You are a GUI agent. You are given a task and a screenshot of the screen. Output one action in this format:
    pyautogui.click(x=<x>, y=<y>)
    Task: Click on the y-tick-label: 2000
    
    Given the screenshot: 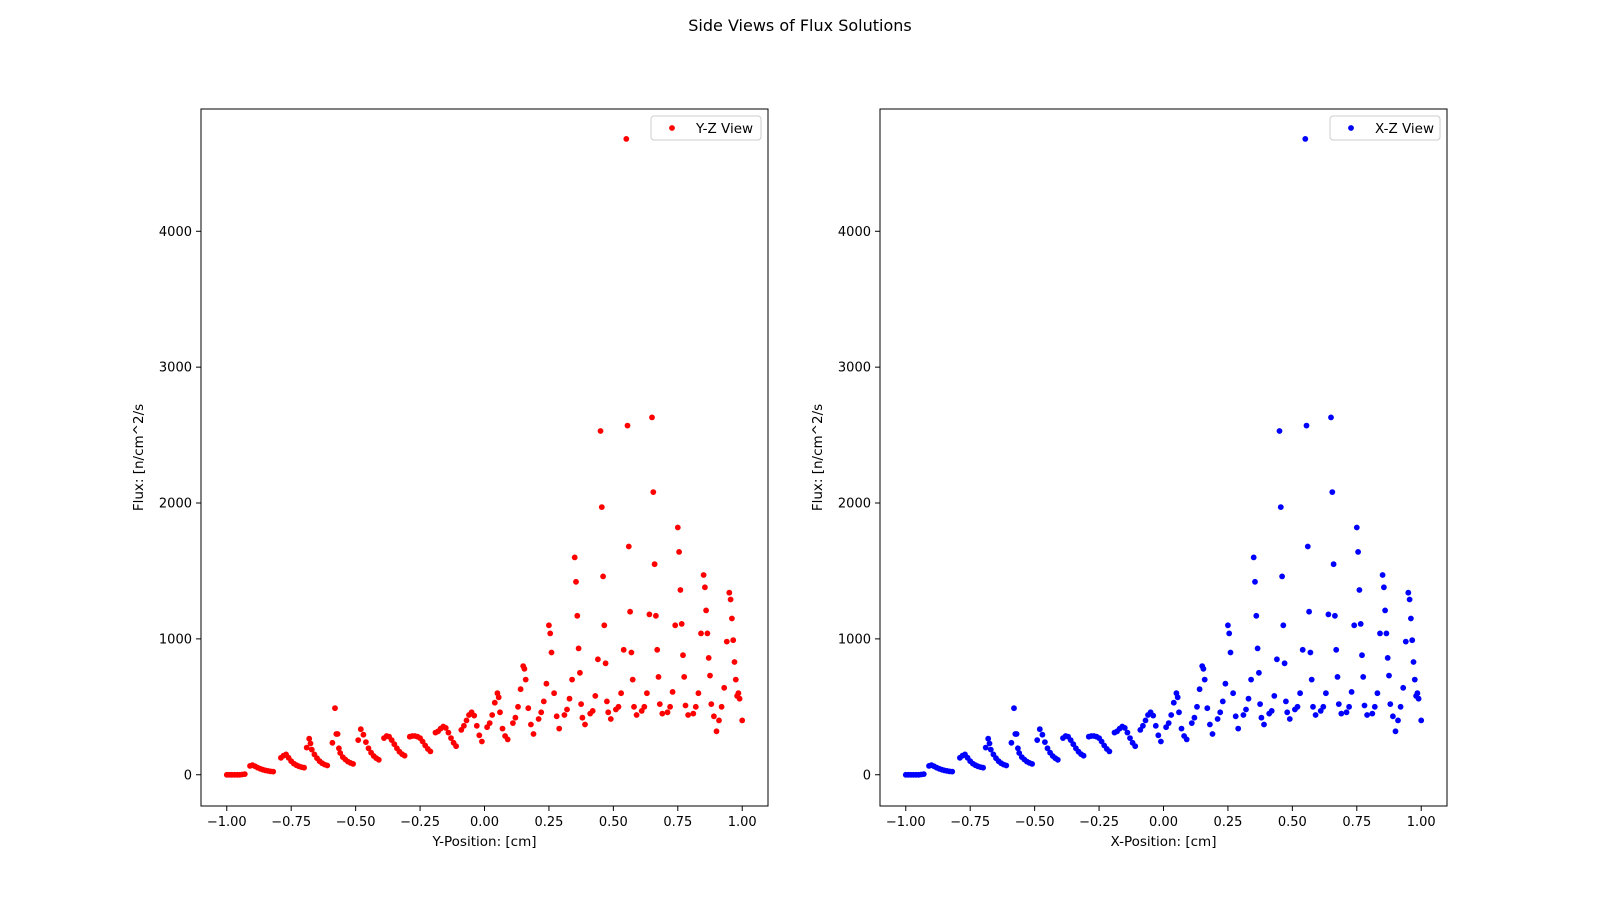 What is the action you would take?
    pyautogui.click(x=175, y=504)
    